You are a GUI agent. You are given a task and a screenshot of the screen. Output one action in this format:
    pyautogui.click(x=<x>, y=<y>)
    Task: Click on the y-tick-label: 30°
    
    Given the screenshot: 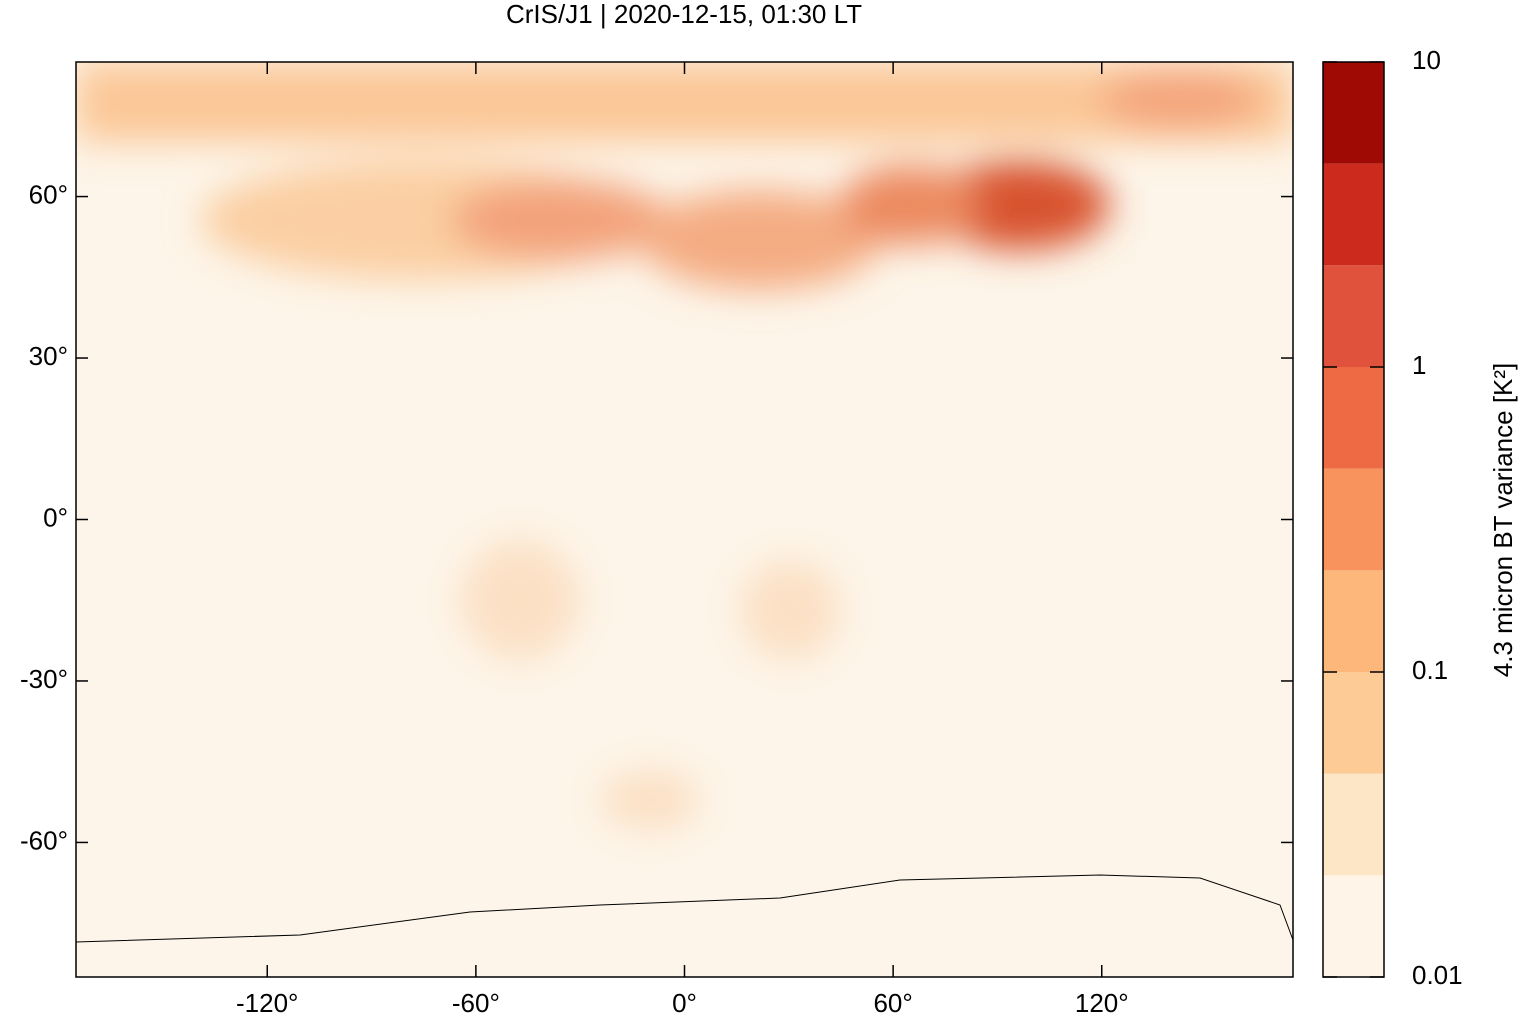 What is the action you would take?
    pyautogui.click(x=48, y=356)
    